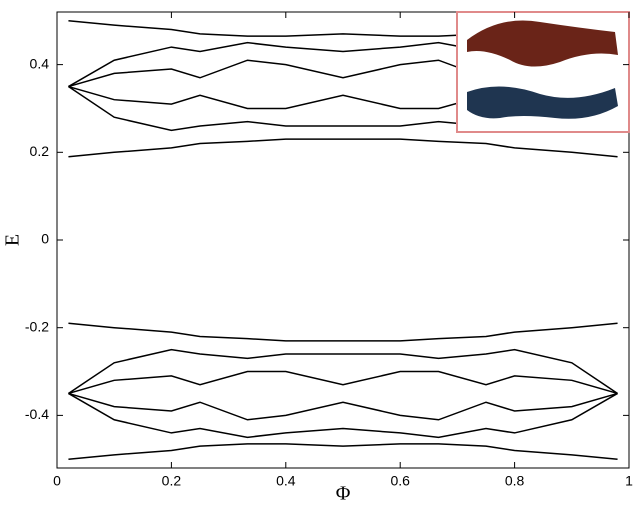 Image resolution: width=634 pixels, height=508 pixels. I want to click on y-tick-label: 0, so click(45, 239).